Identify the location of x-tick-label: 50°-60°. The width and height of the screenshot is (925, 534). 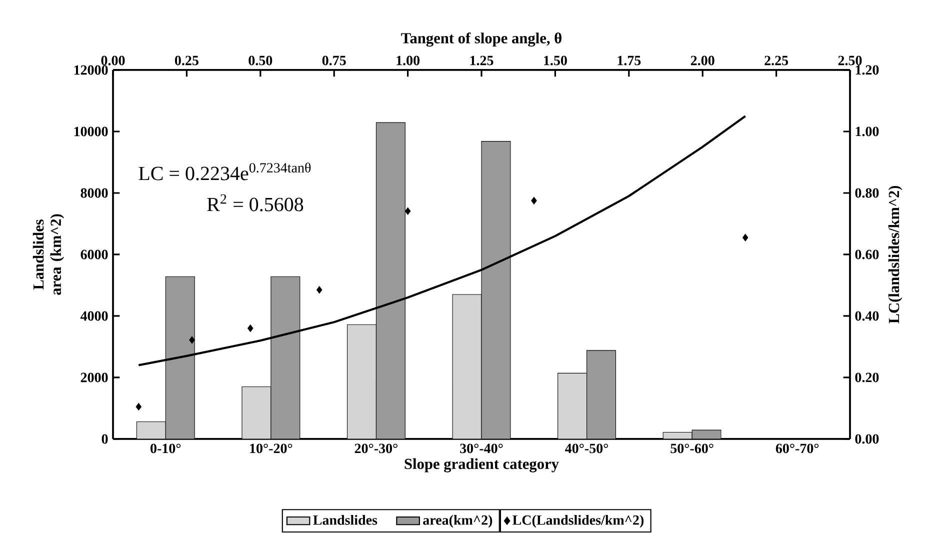
(692, 449).